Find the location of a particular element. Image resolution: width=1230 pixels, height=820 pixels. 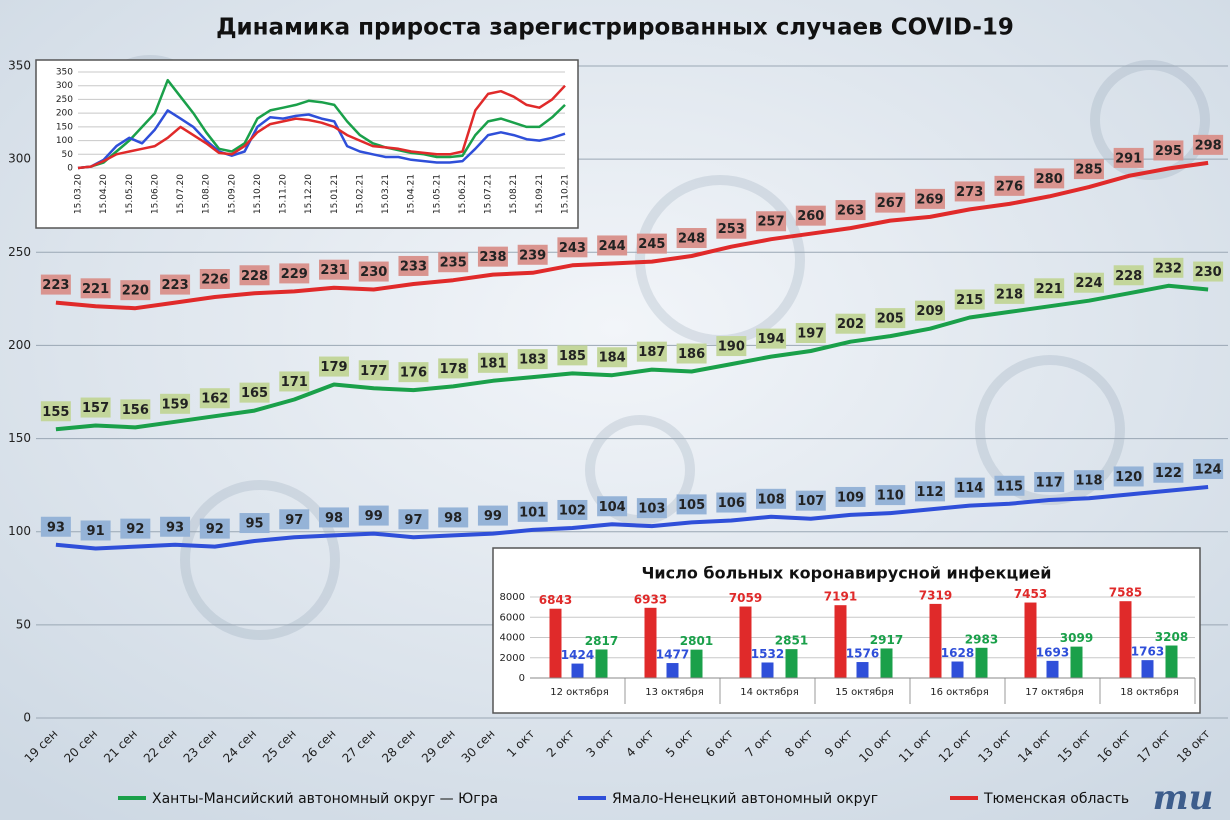

data-label: 122 is located at coordinates (1168, 473).